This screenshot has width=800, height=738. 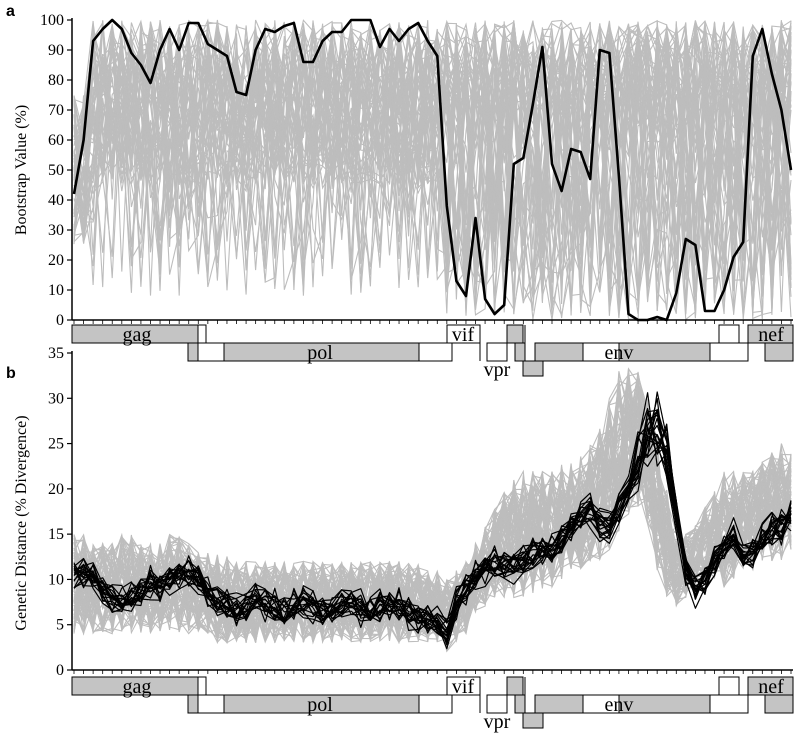 What do you see at coordinates (56, 353) in the screenshot?
I see `y-tick-label: 35` at bounding box center [56, 353].